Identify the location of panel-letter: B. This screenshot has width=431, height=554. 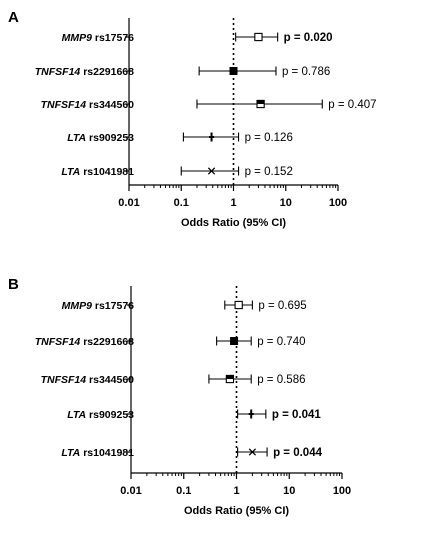
(13, 284).